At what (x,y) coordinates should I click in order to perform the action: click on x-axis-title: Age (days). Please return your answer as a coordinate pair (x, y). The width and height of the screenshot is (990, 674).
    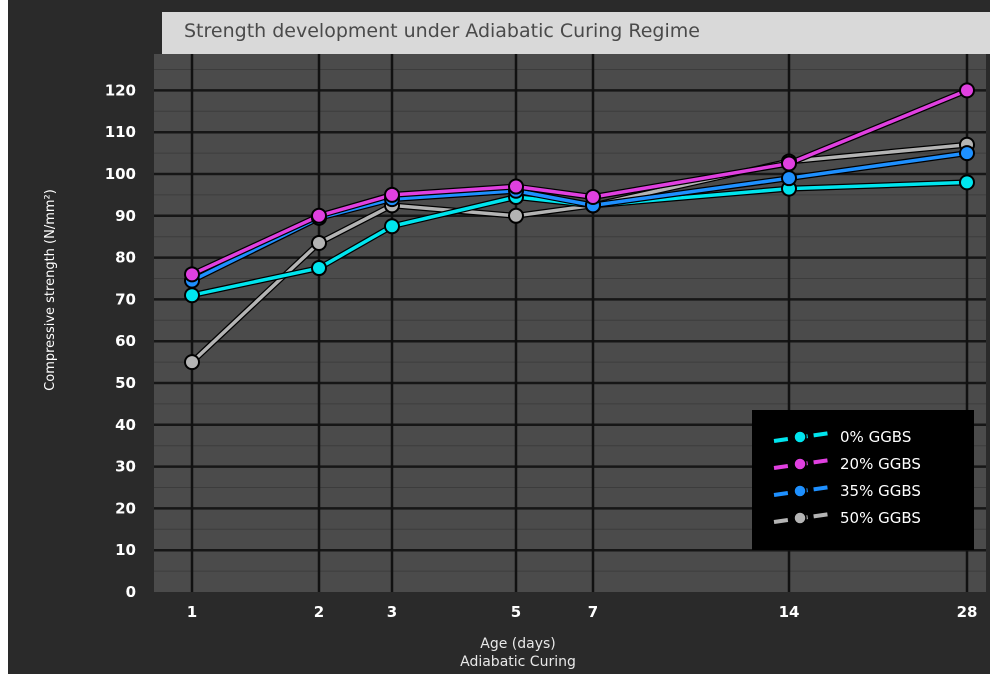
    Looking at the image, I should click on (518, 644).